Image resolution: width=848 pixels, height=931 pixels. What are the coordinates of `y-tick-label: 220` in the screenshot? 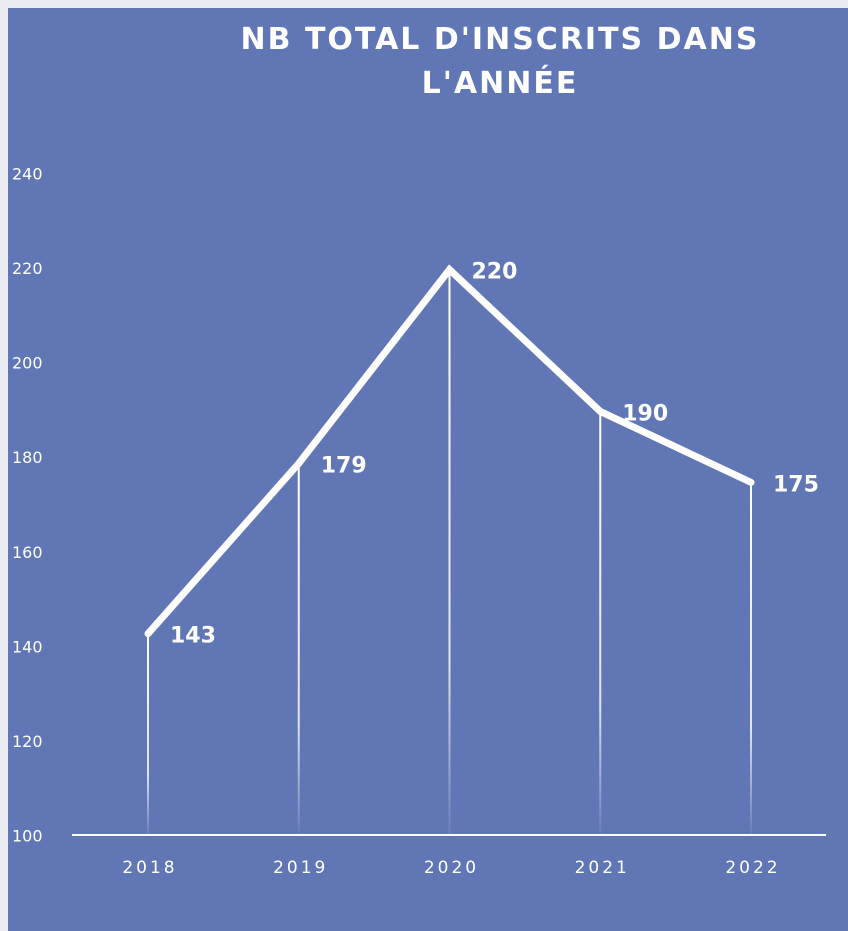 It's located at (27, 268).